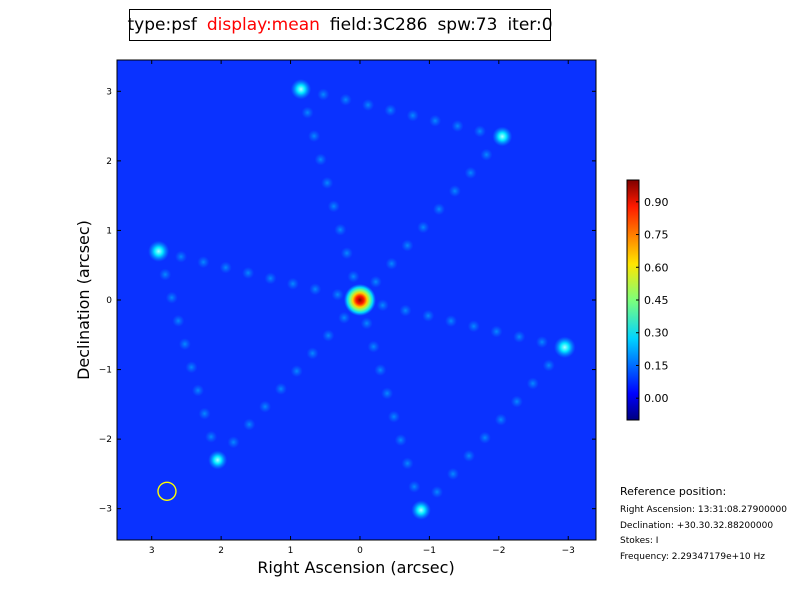 This screenshot has height=600, width=800. What do you see at coordinates (109, 92) in the screenshot?
I see `y-tick-label: 3` at bounding box center [109, 92].